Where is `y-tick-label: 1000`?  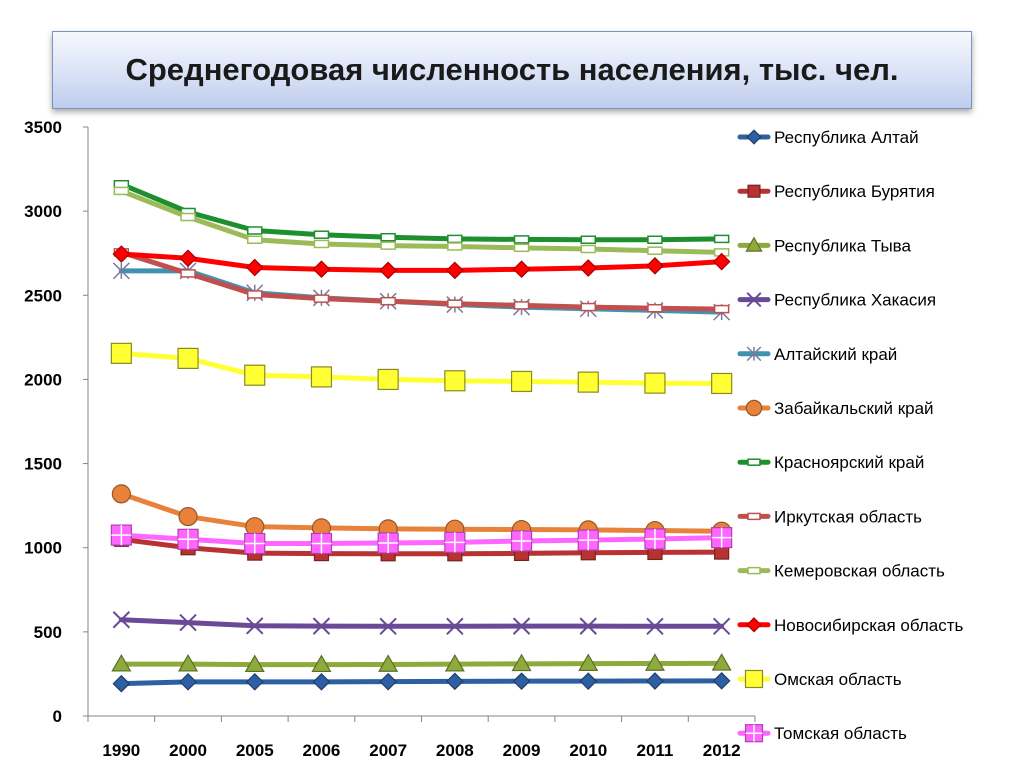 y-tick-label: 1000 is located at coordinates (43, 548).